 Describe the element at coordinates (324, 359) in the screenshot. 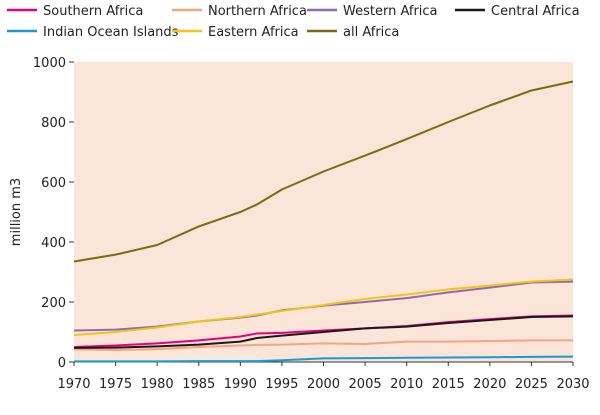

I see `series-line-indian-ocean-islands` at that location.